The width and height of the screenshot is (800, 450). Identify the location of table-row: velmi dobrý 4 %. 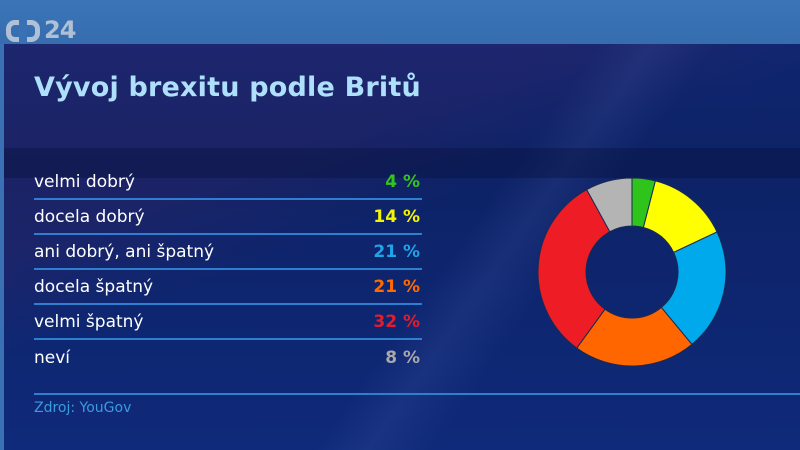
(228, 182).